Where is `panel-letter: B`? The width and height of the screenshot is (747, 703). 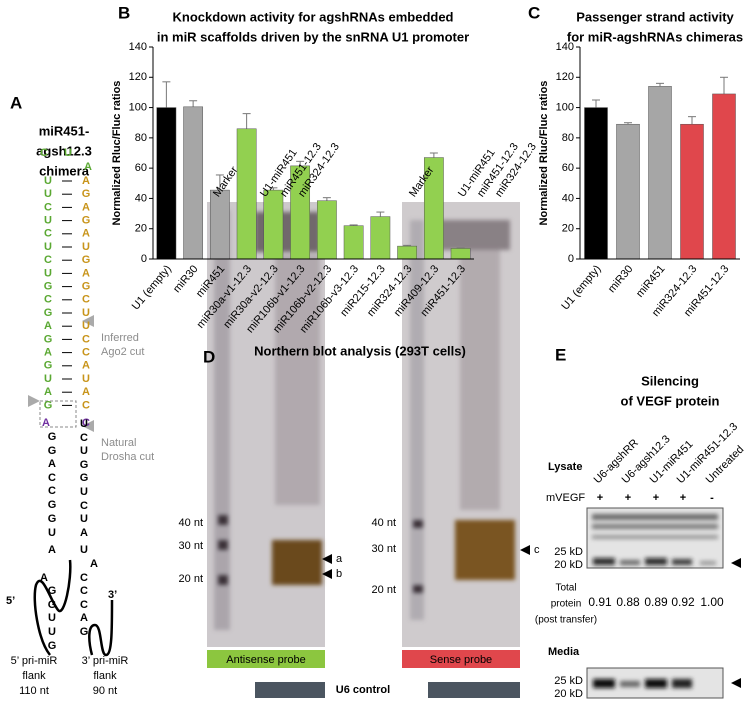 panel-letter: B is located at coordinates (124, 12).